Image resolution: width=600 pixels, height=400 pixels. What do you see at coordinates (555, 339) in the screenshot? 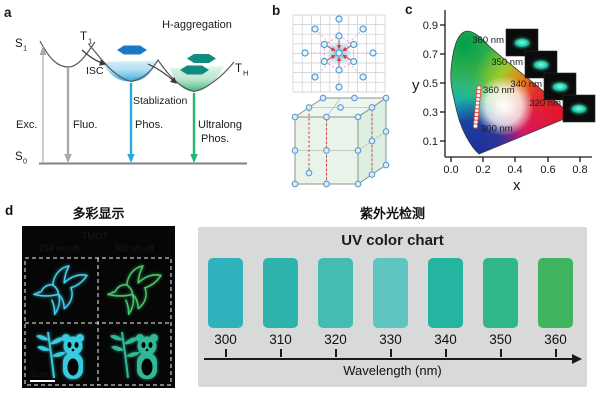
I see `uv-label-360: 360` at bounding box center [555, 339].